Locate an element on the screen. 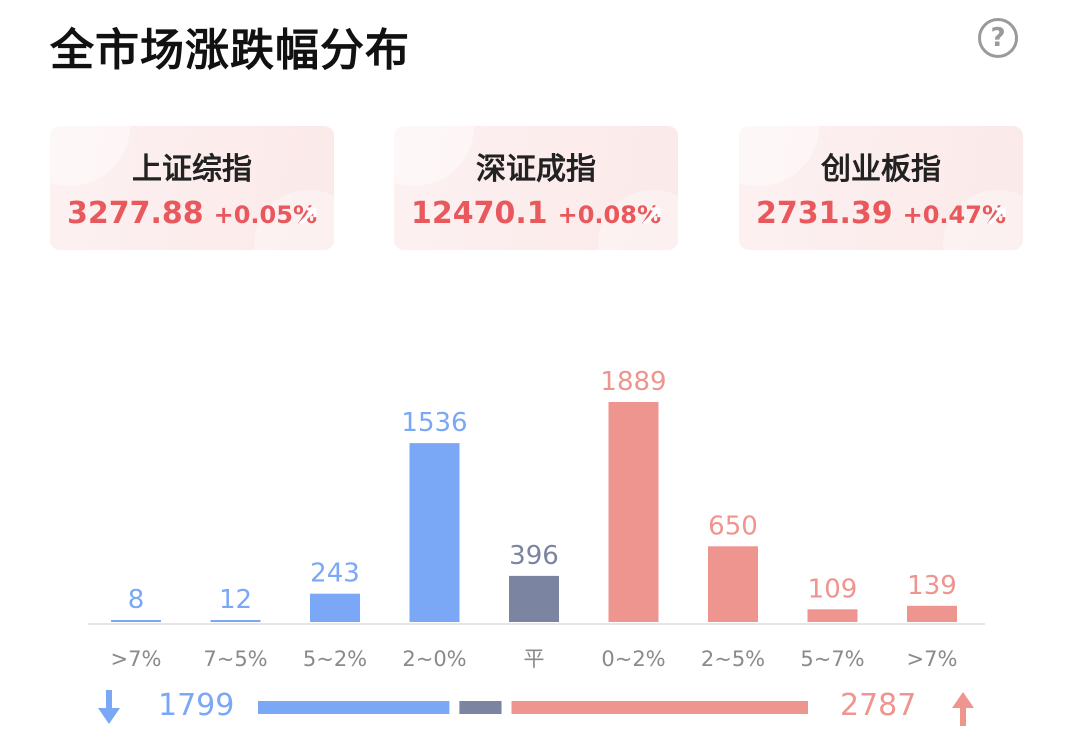  summary-bar-down is located at coordinates (354, 707).